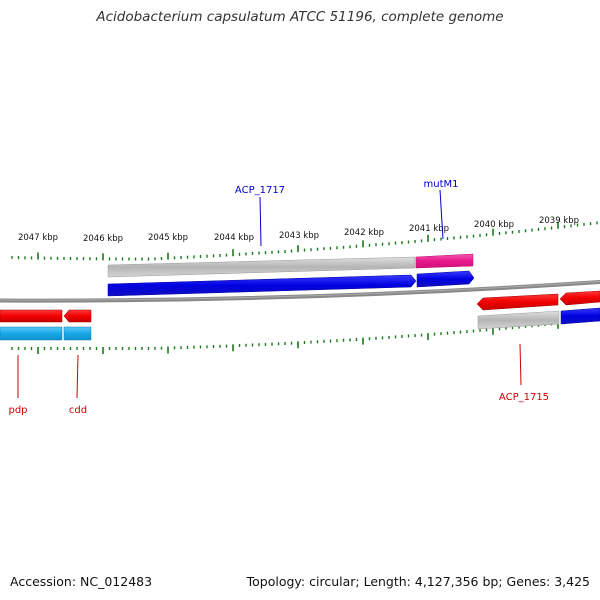 The width and height of the screenshot is (600, 600). I want to click on gene-arrow-mutM1, so click(445, 279).